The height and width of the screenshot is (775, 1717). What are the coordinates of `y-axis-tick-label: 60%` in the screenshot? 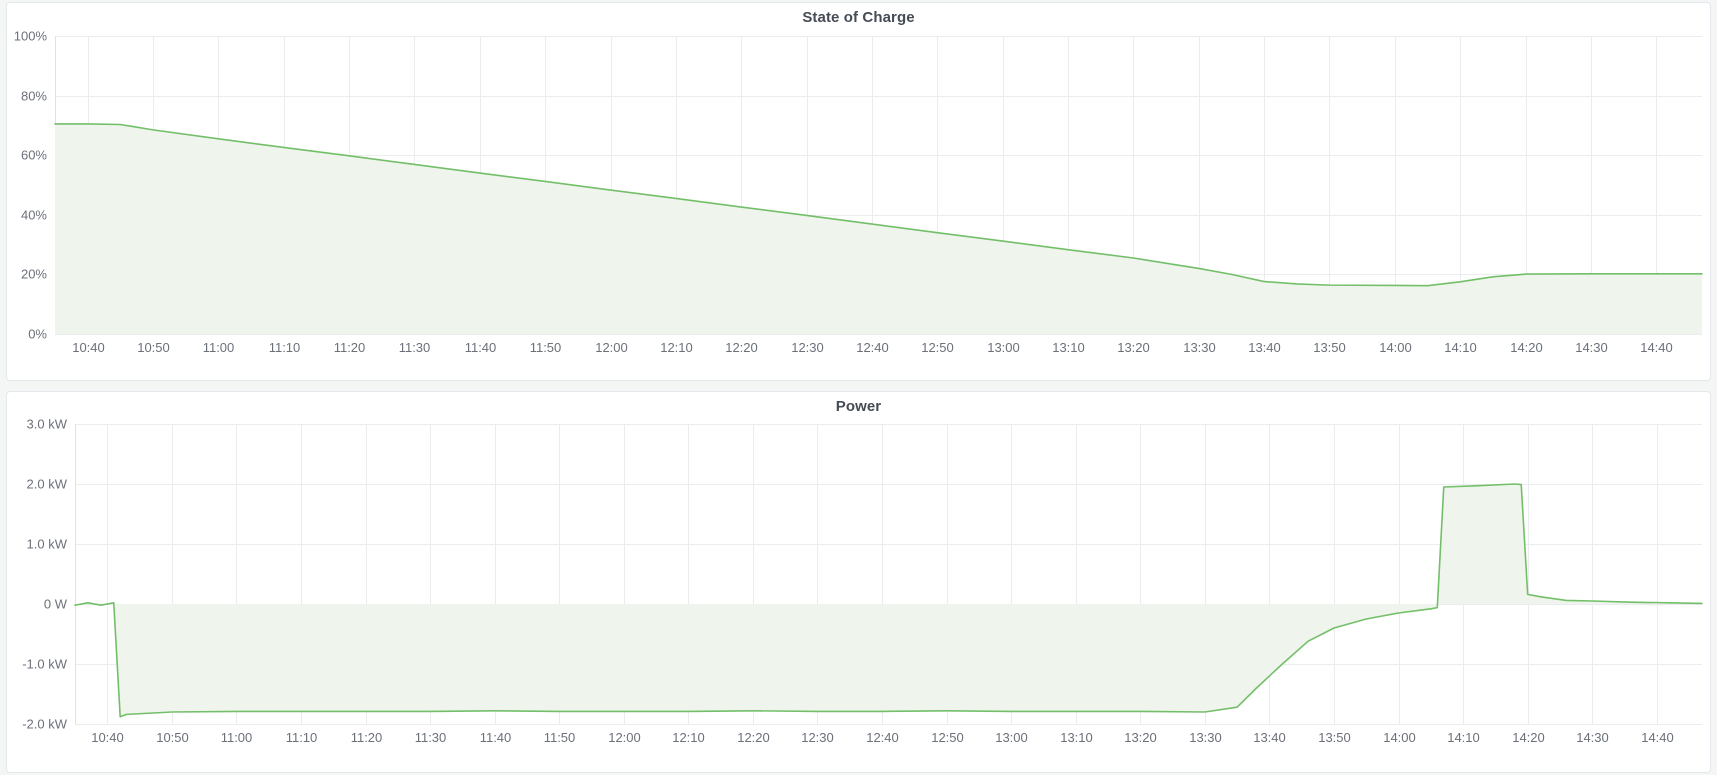 It's located at (34, 155).